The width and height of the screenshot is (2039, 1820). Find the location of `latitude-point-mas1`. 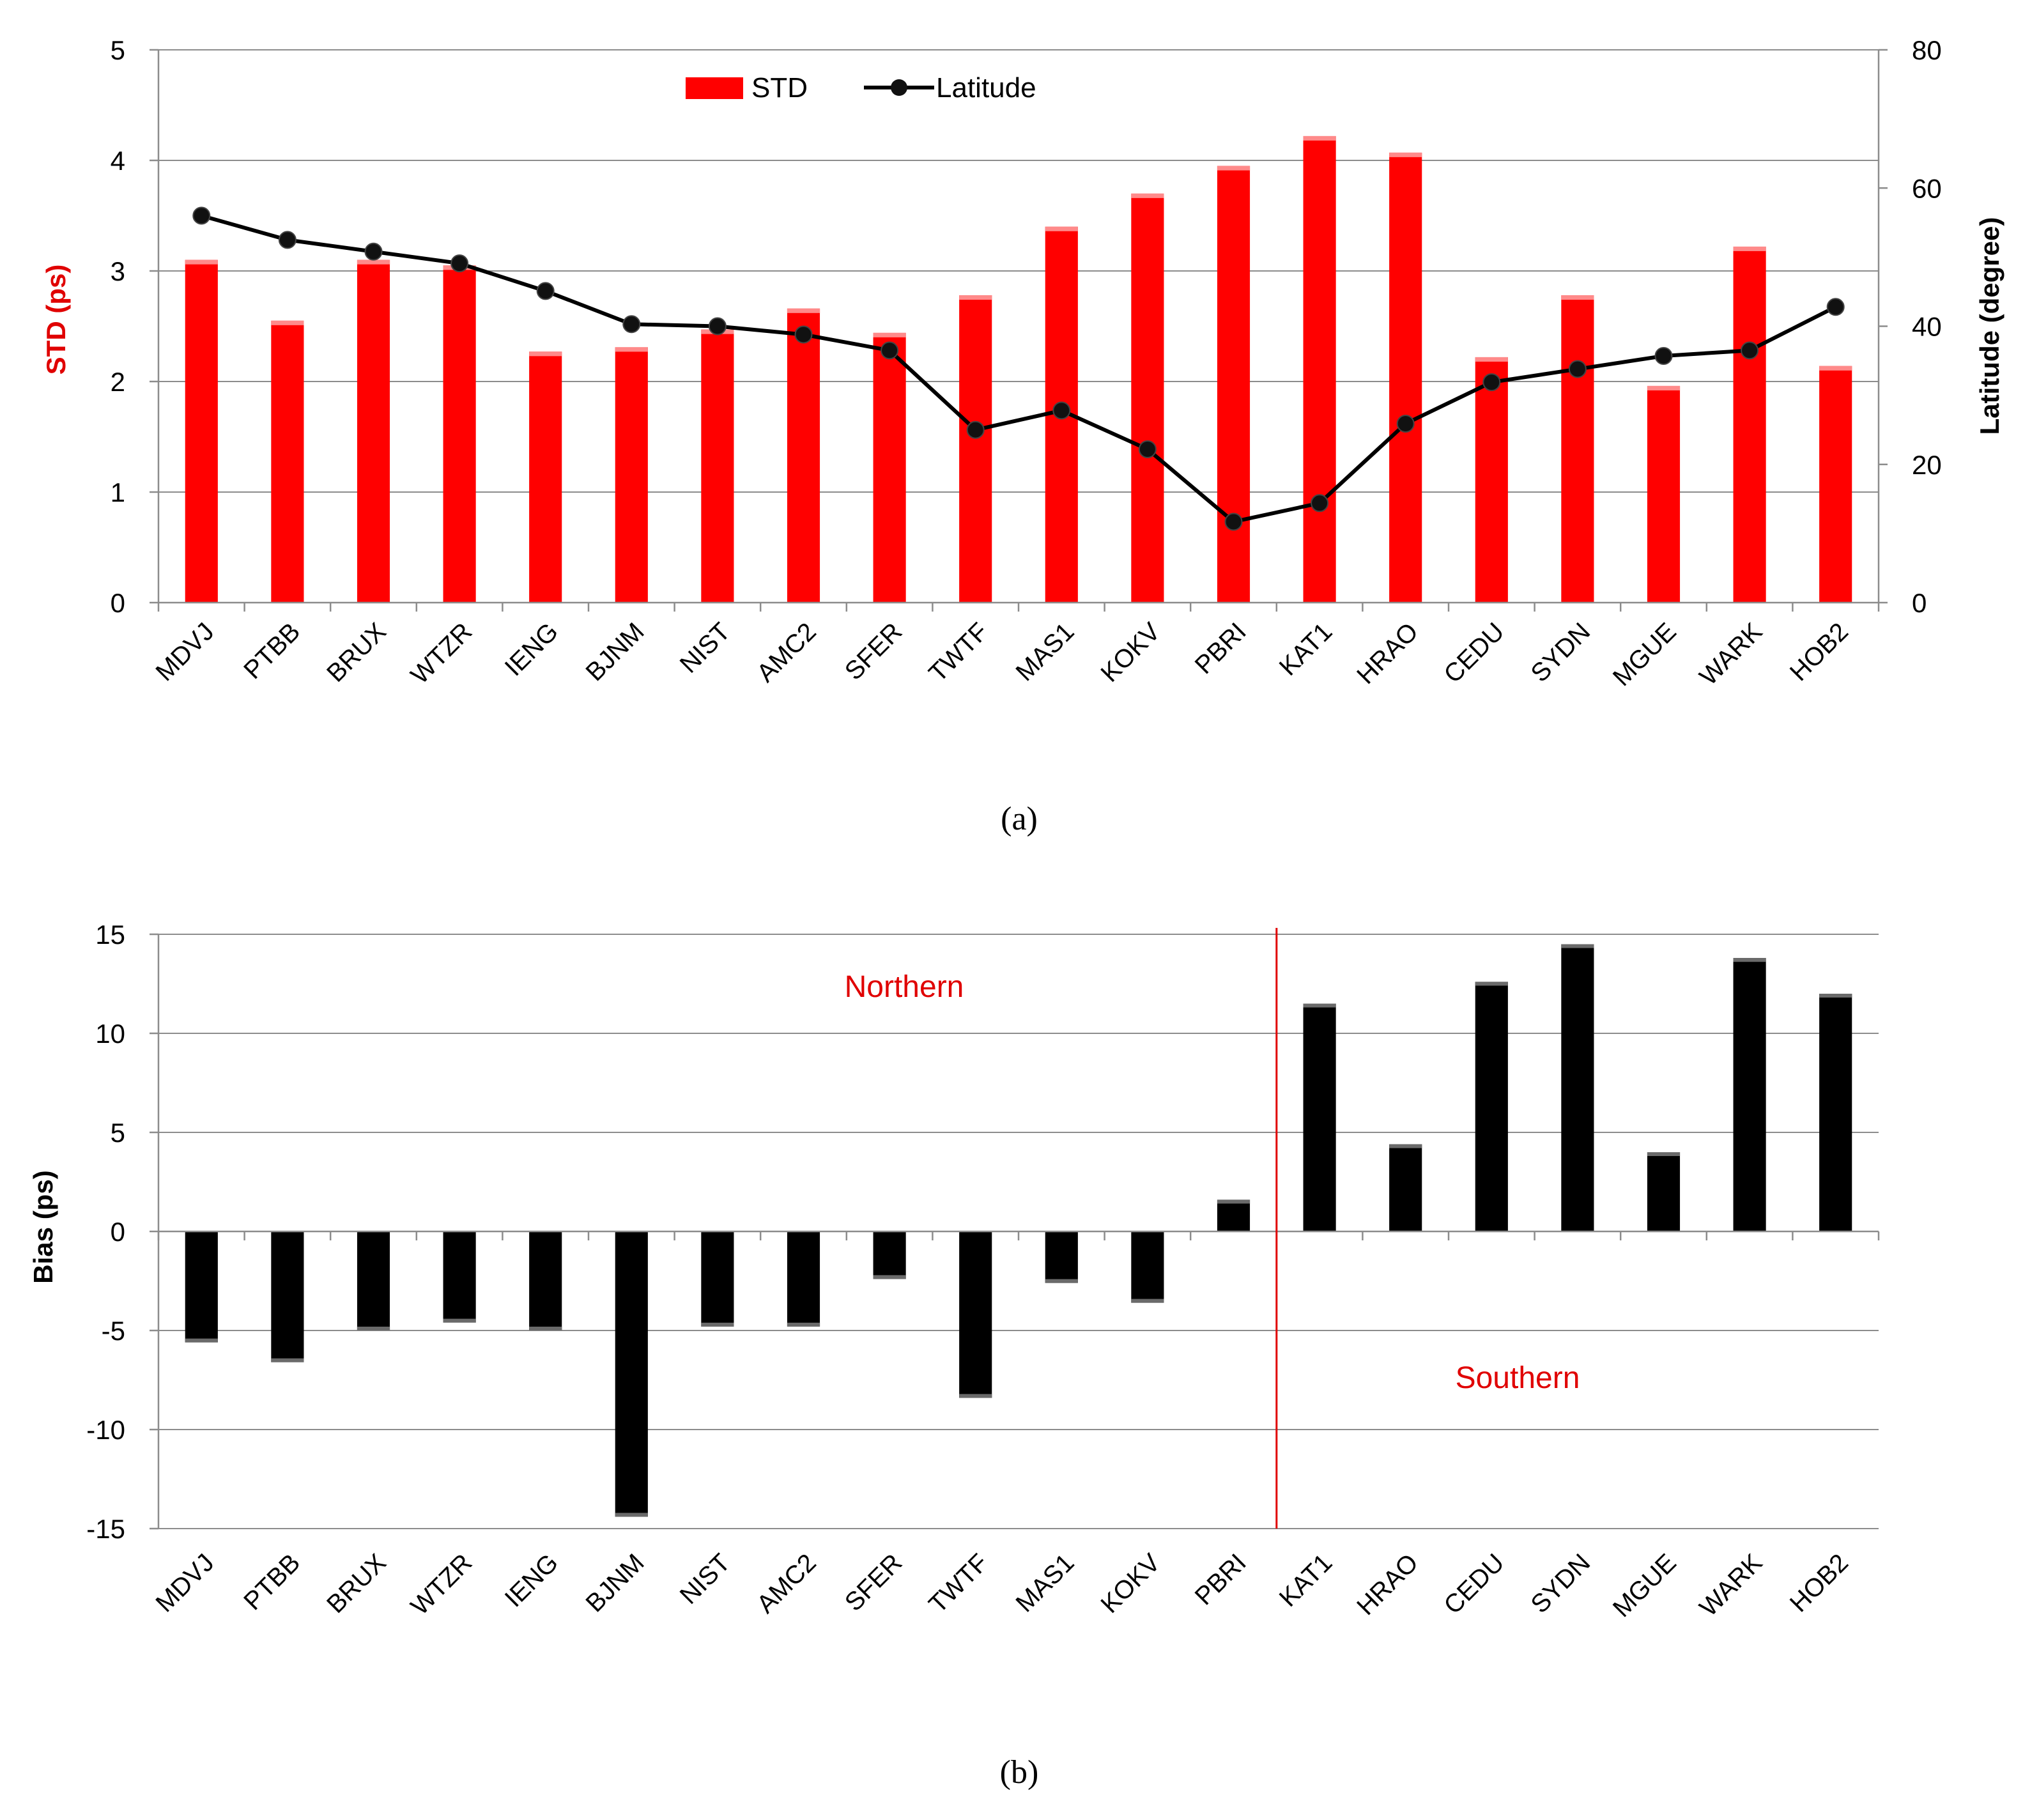

latitude-point-mas1 is located at coordinates (1061, 410).